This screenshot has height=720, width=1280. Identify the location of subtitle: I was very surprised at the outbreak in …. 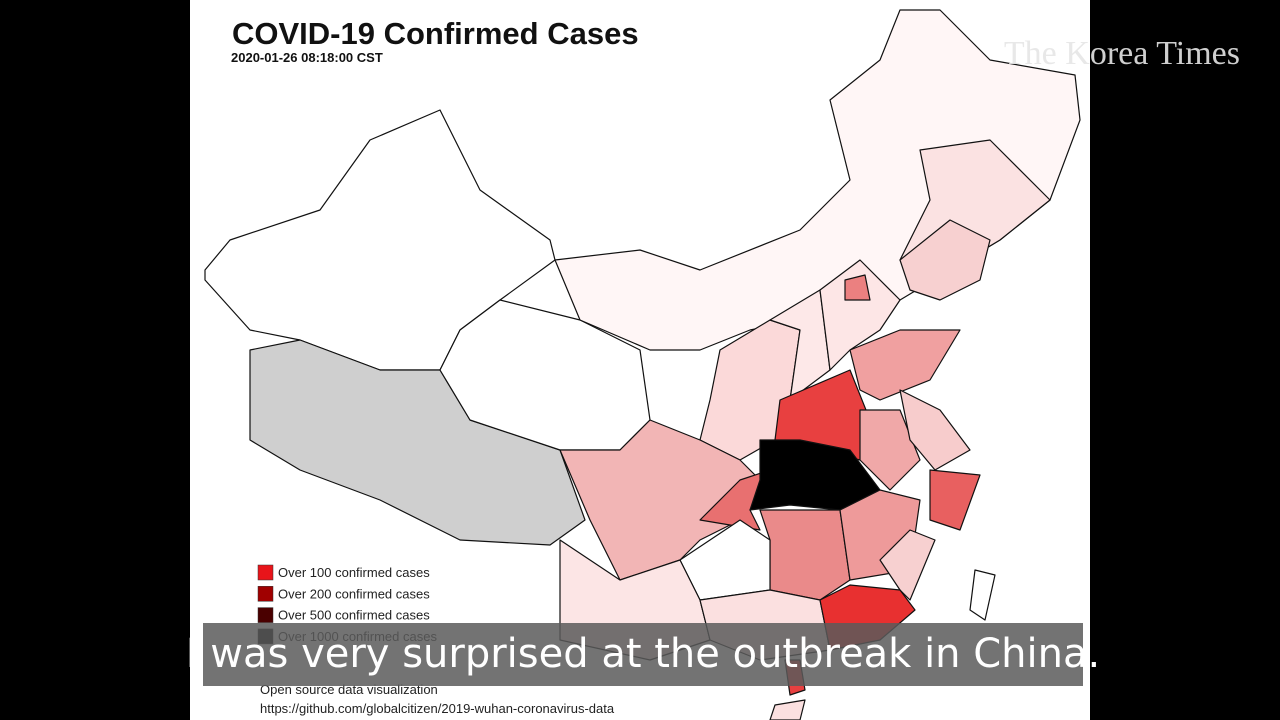
(643, 654).